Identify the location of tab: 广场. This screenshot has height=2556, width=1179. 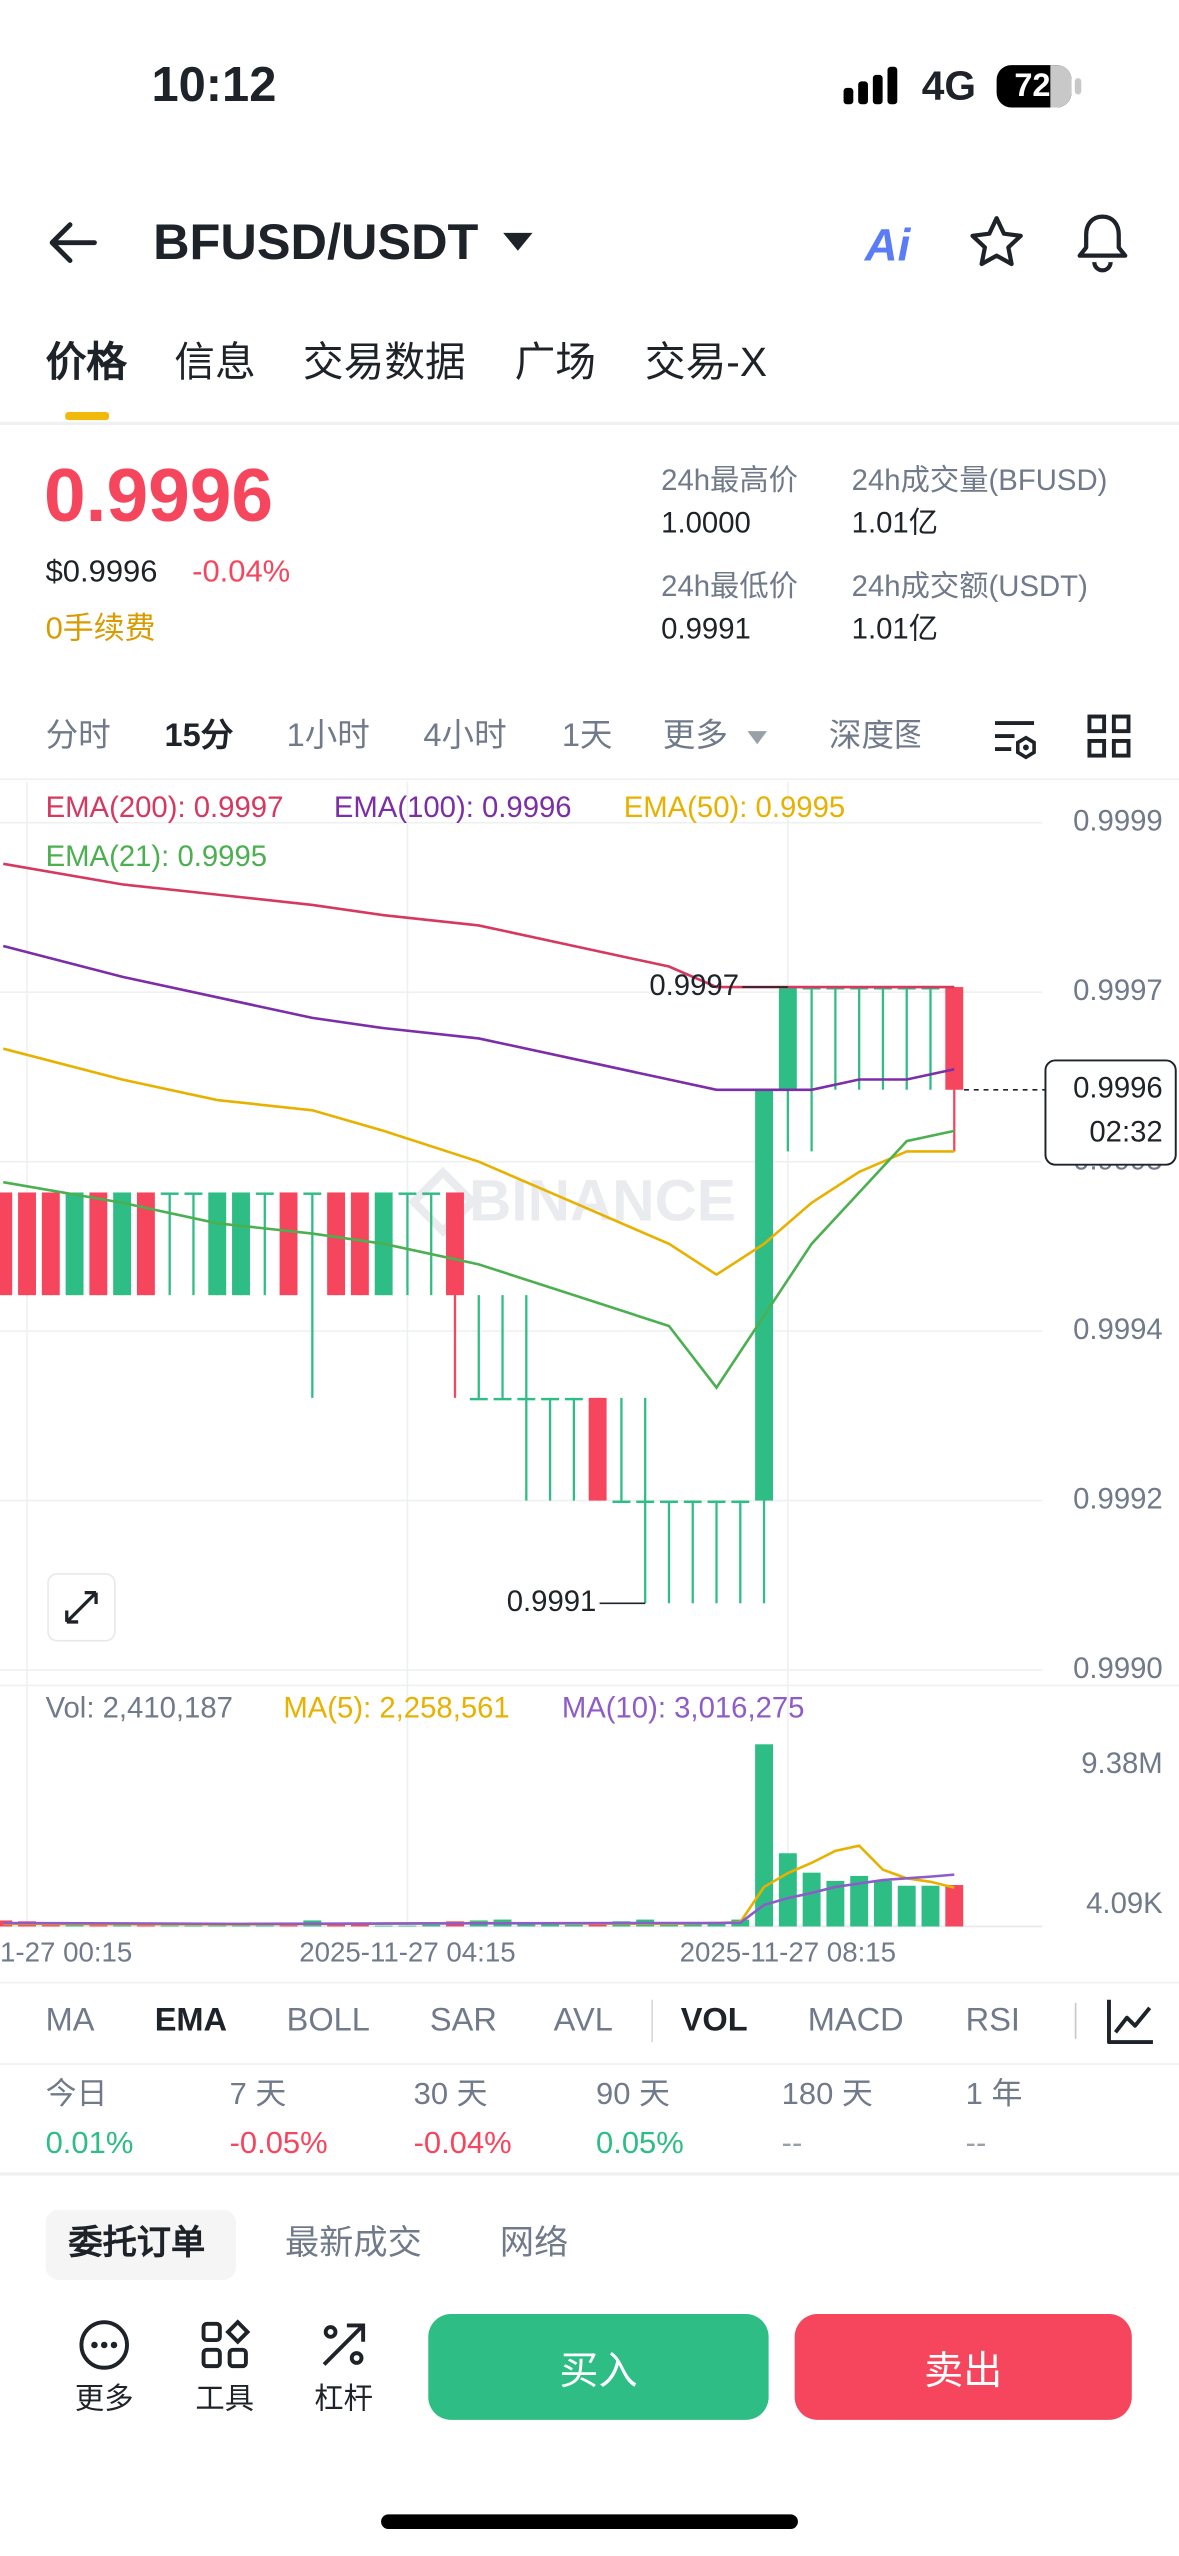
(555, 363).